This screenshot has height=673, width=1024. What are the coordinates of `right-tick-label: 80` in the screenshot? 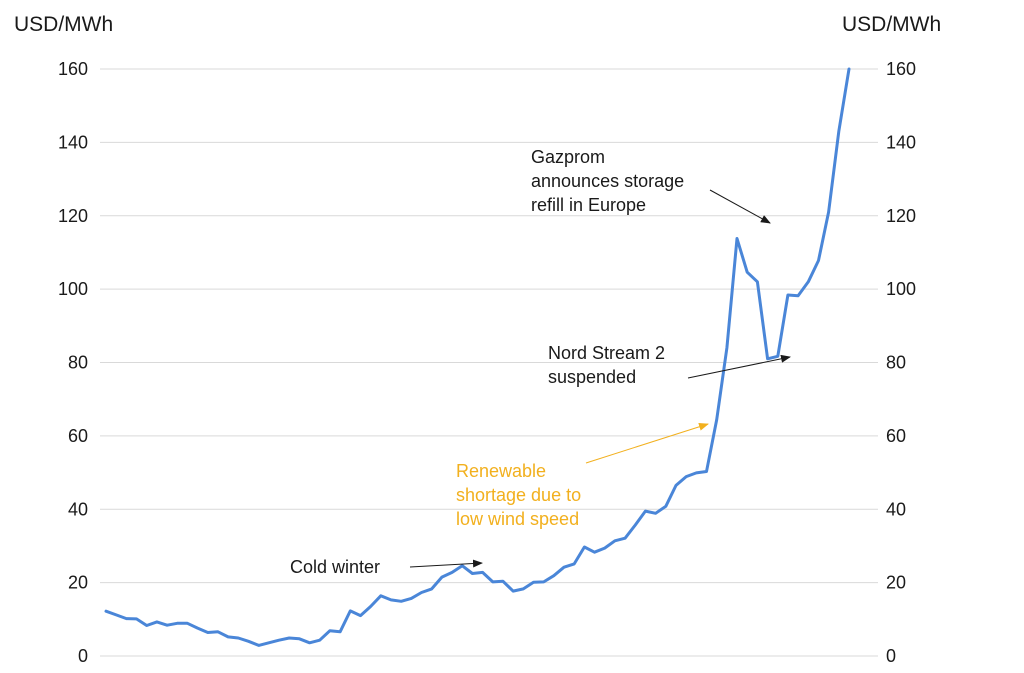 It's located at (896, 363).